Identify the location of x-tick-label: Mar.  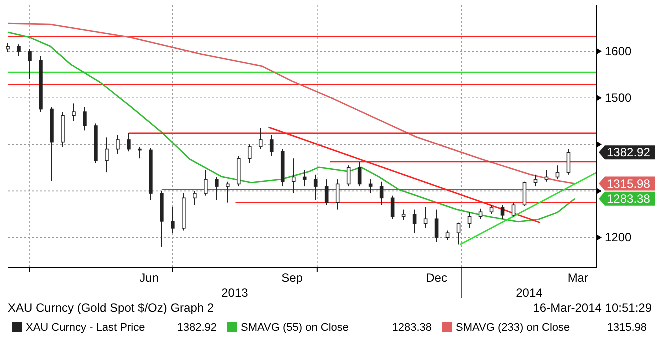
(578, 278).